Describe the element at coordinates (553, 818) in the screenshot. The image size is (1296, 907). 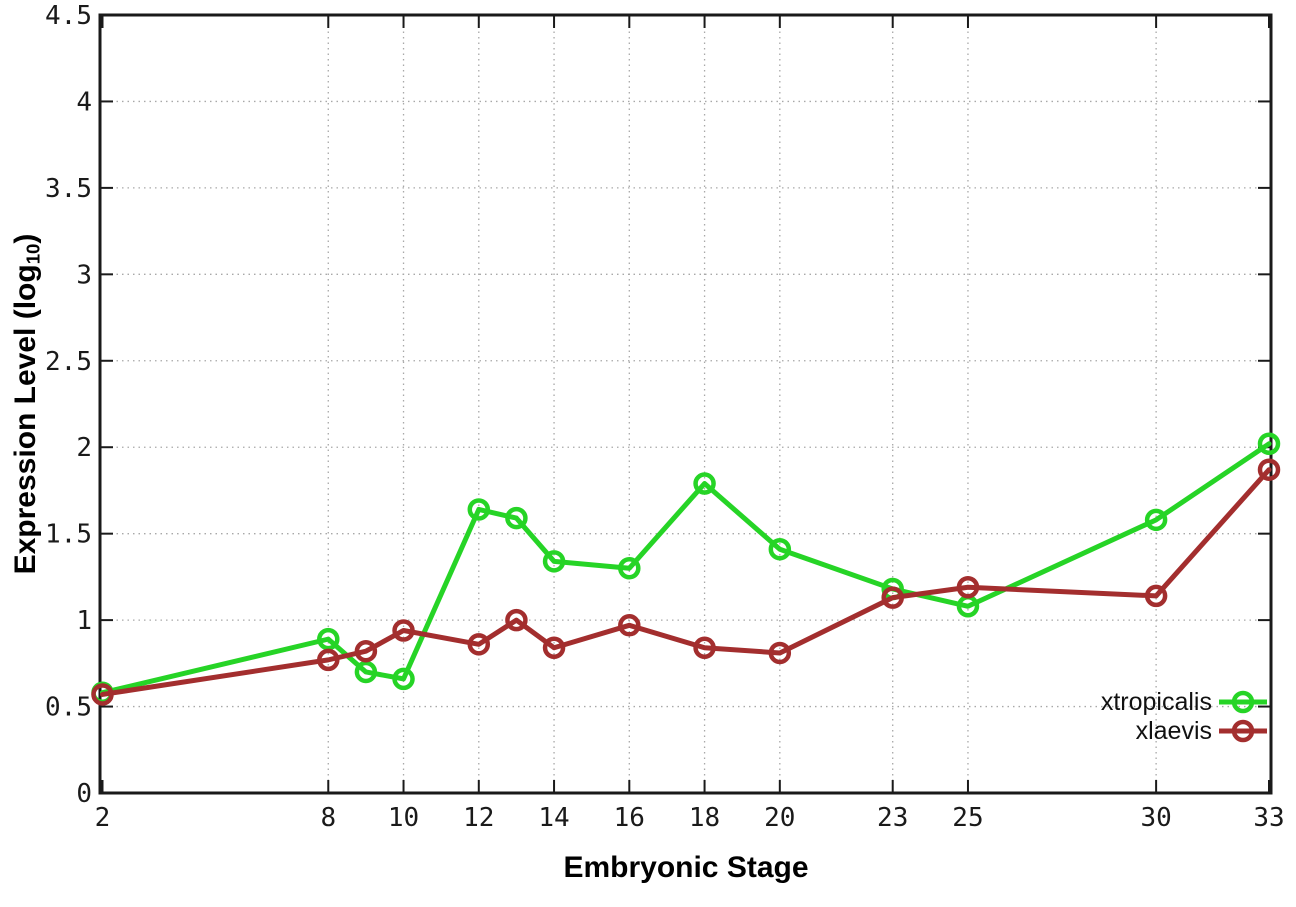
I see `x-tick-label: 14` at that location.